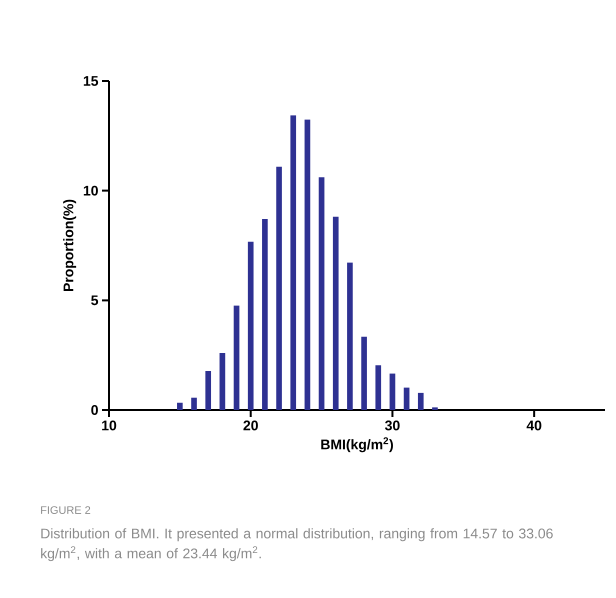  I want to click on y-tick-label: 10, so click(91, 191).